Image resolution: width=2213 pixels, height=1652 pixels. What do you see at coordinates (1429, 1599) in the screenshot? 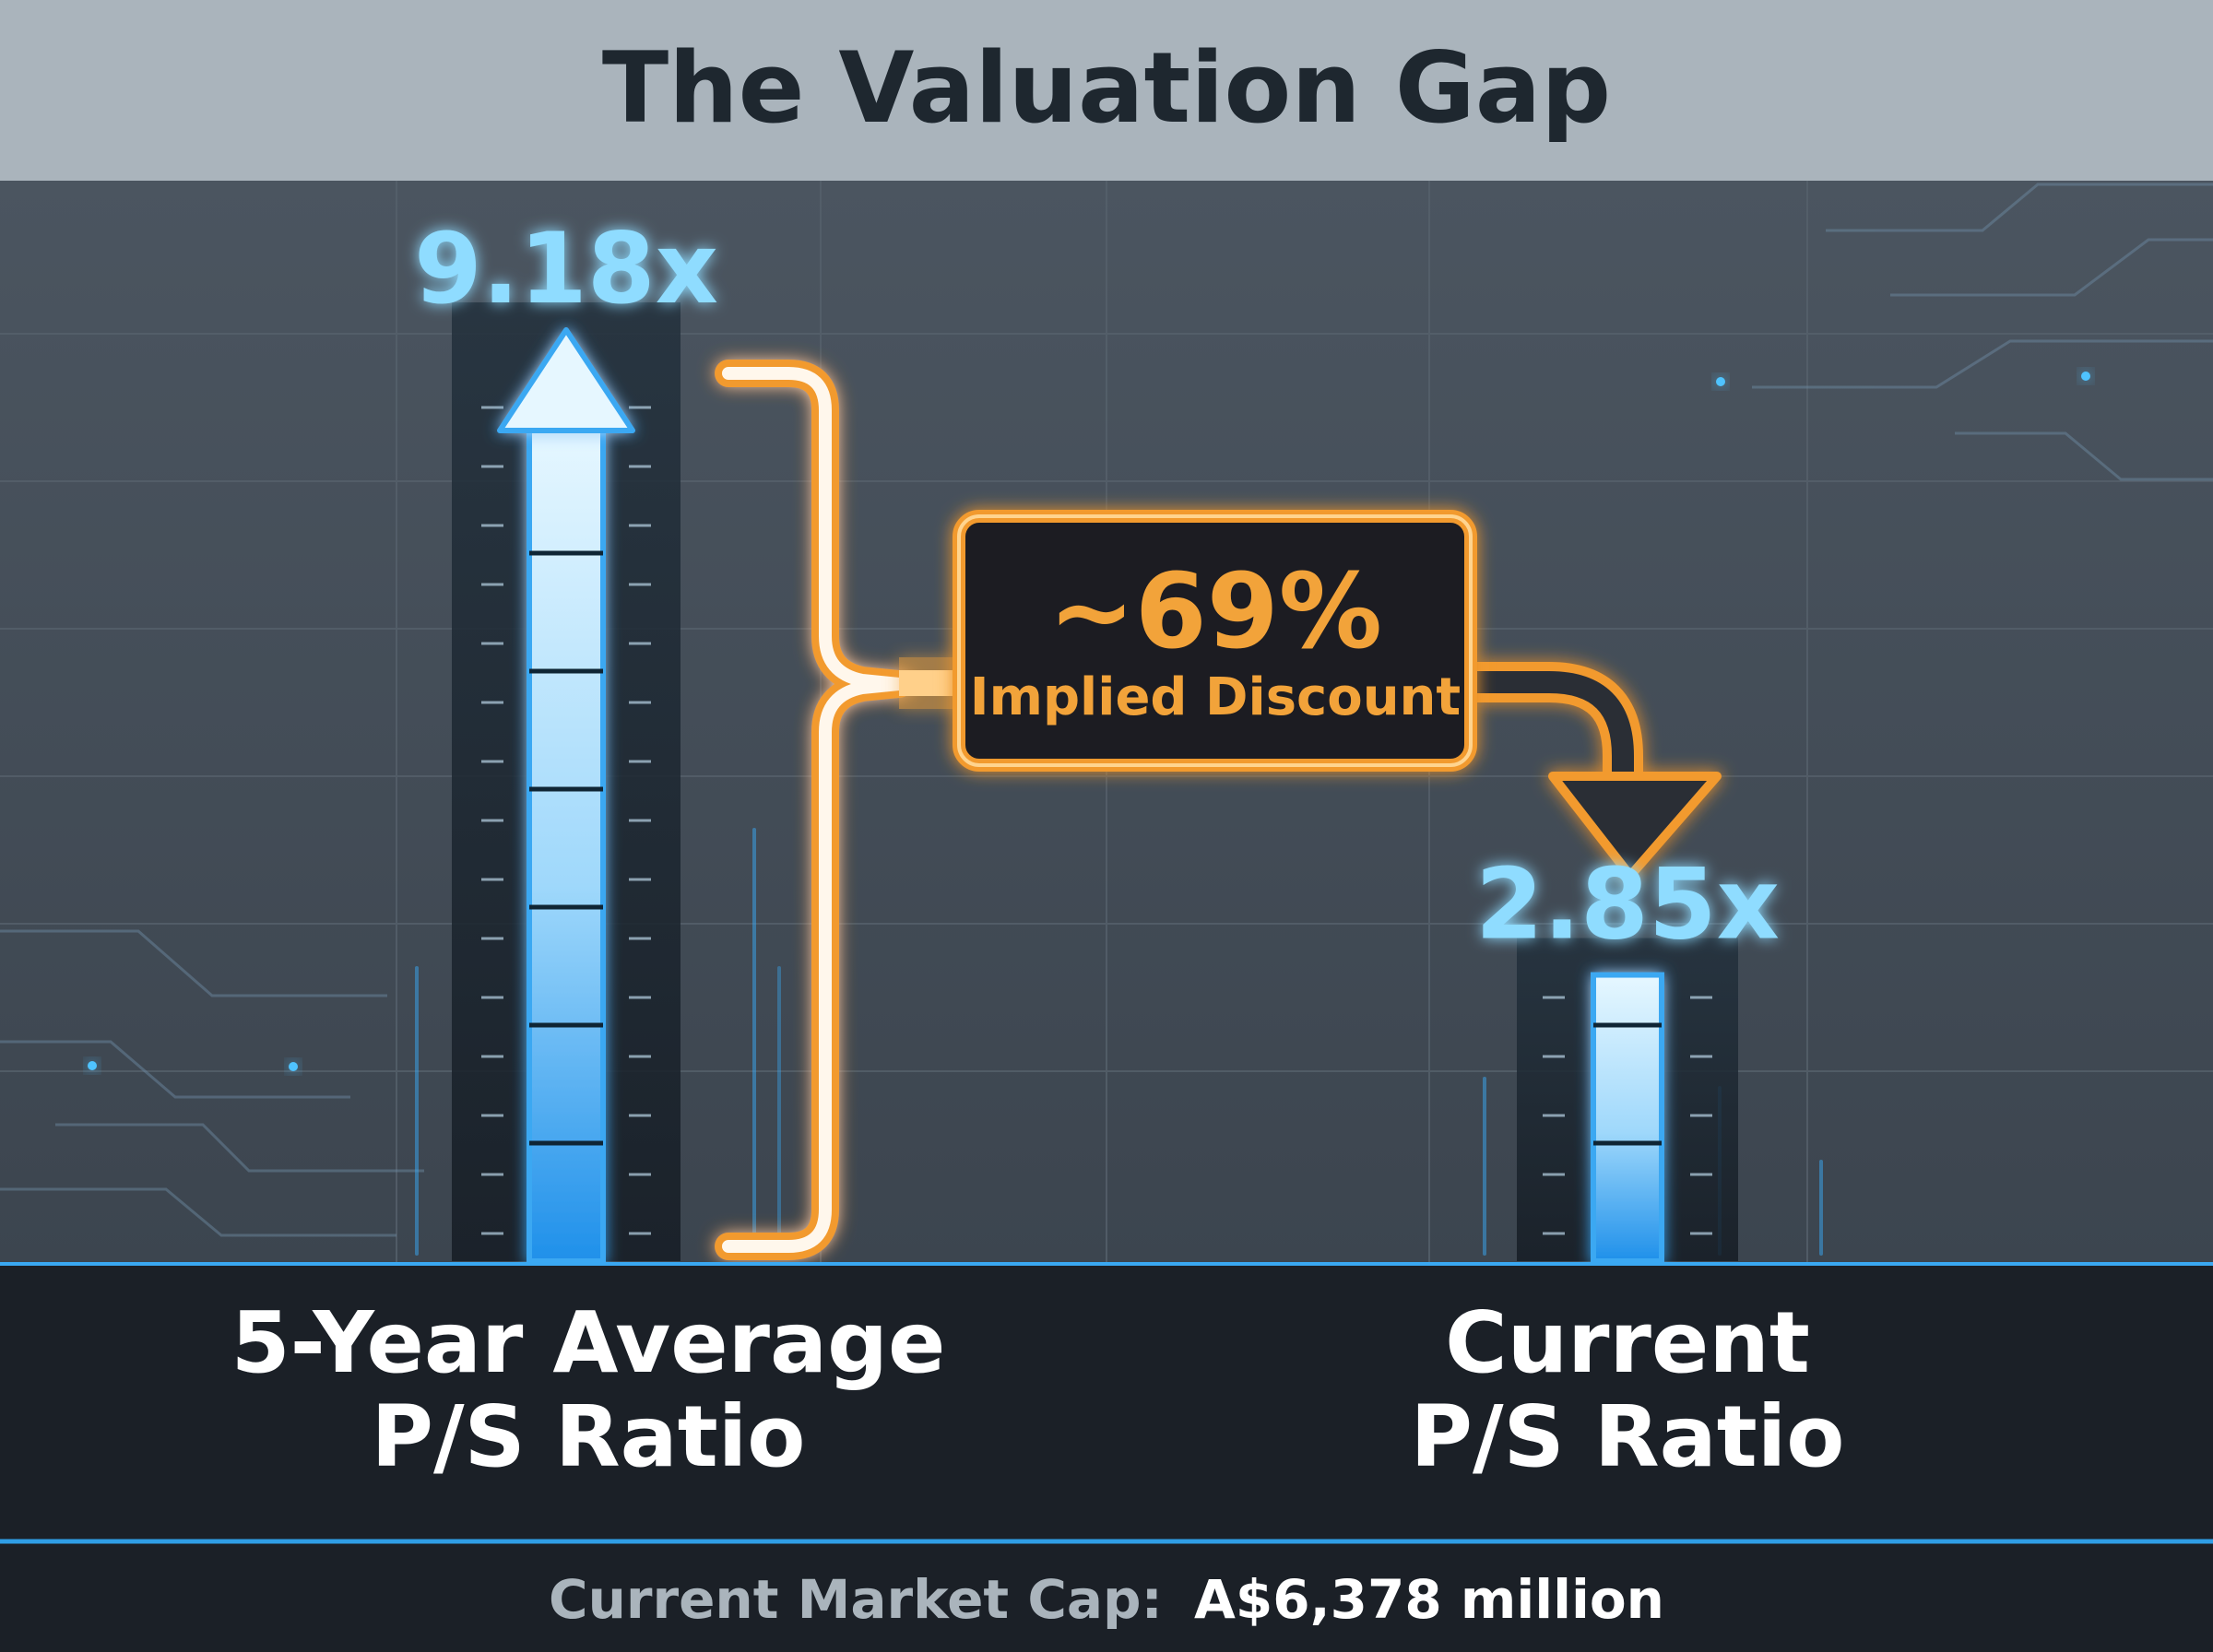
I see `market-cap-value: A$6,378 million` at bounding box center [1429, 1599].